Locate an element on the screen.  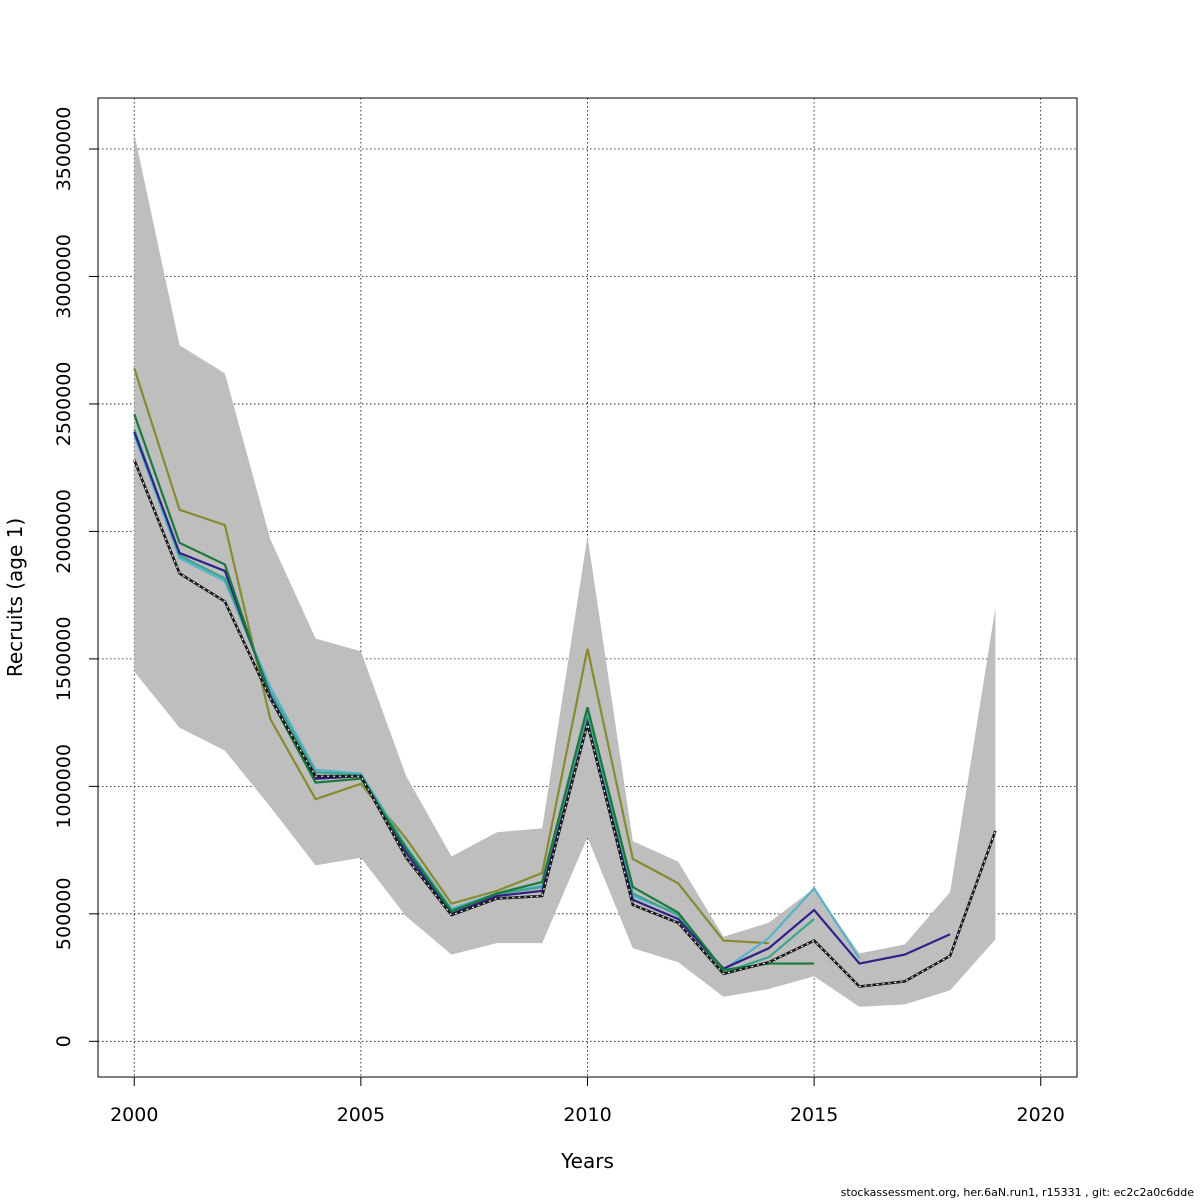
x-axis-title: Years is located at coordinates (587, 1161).